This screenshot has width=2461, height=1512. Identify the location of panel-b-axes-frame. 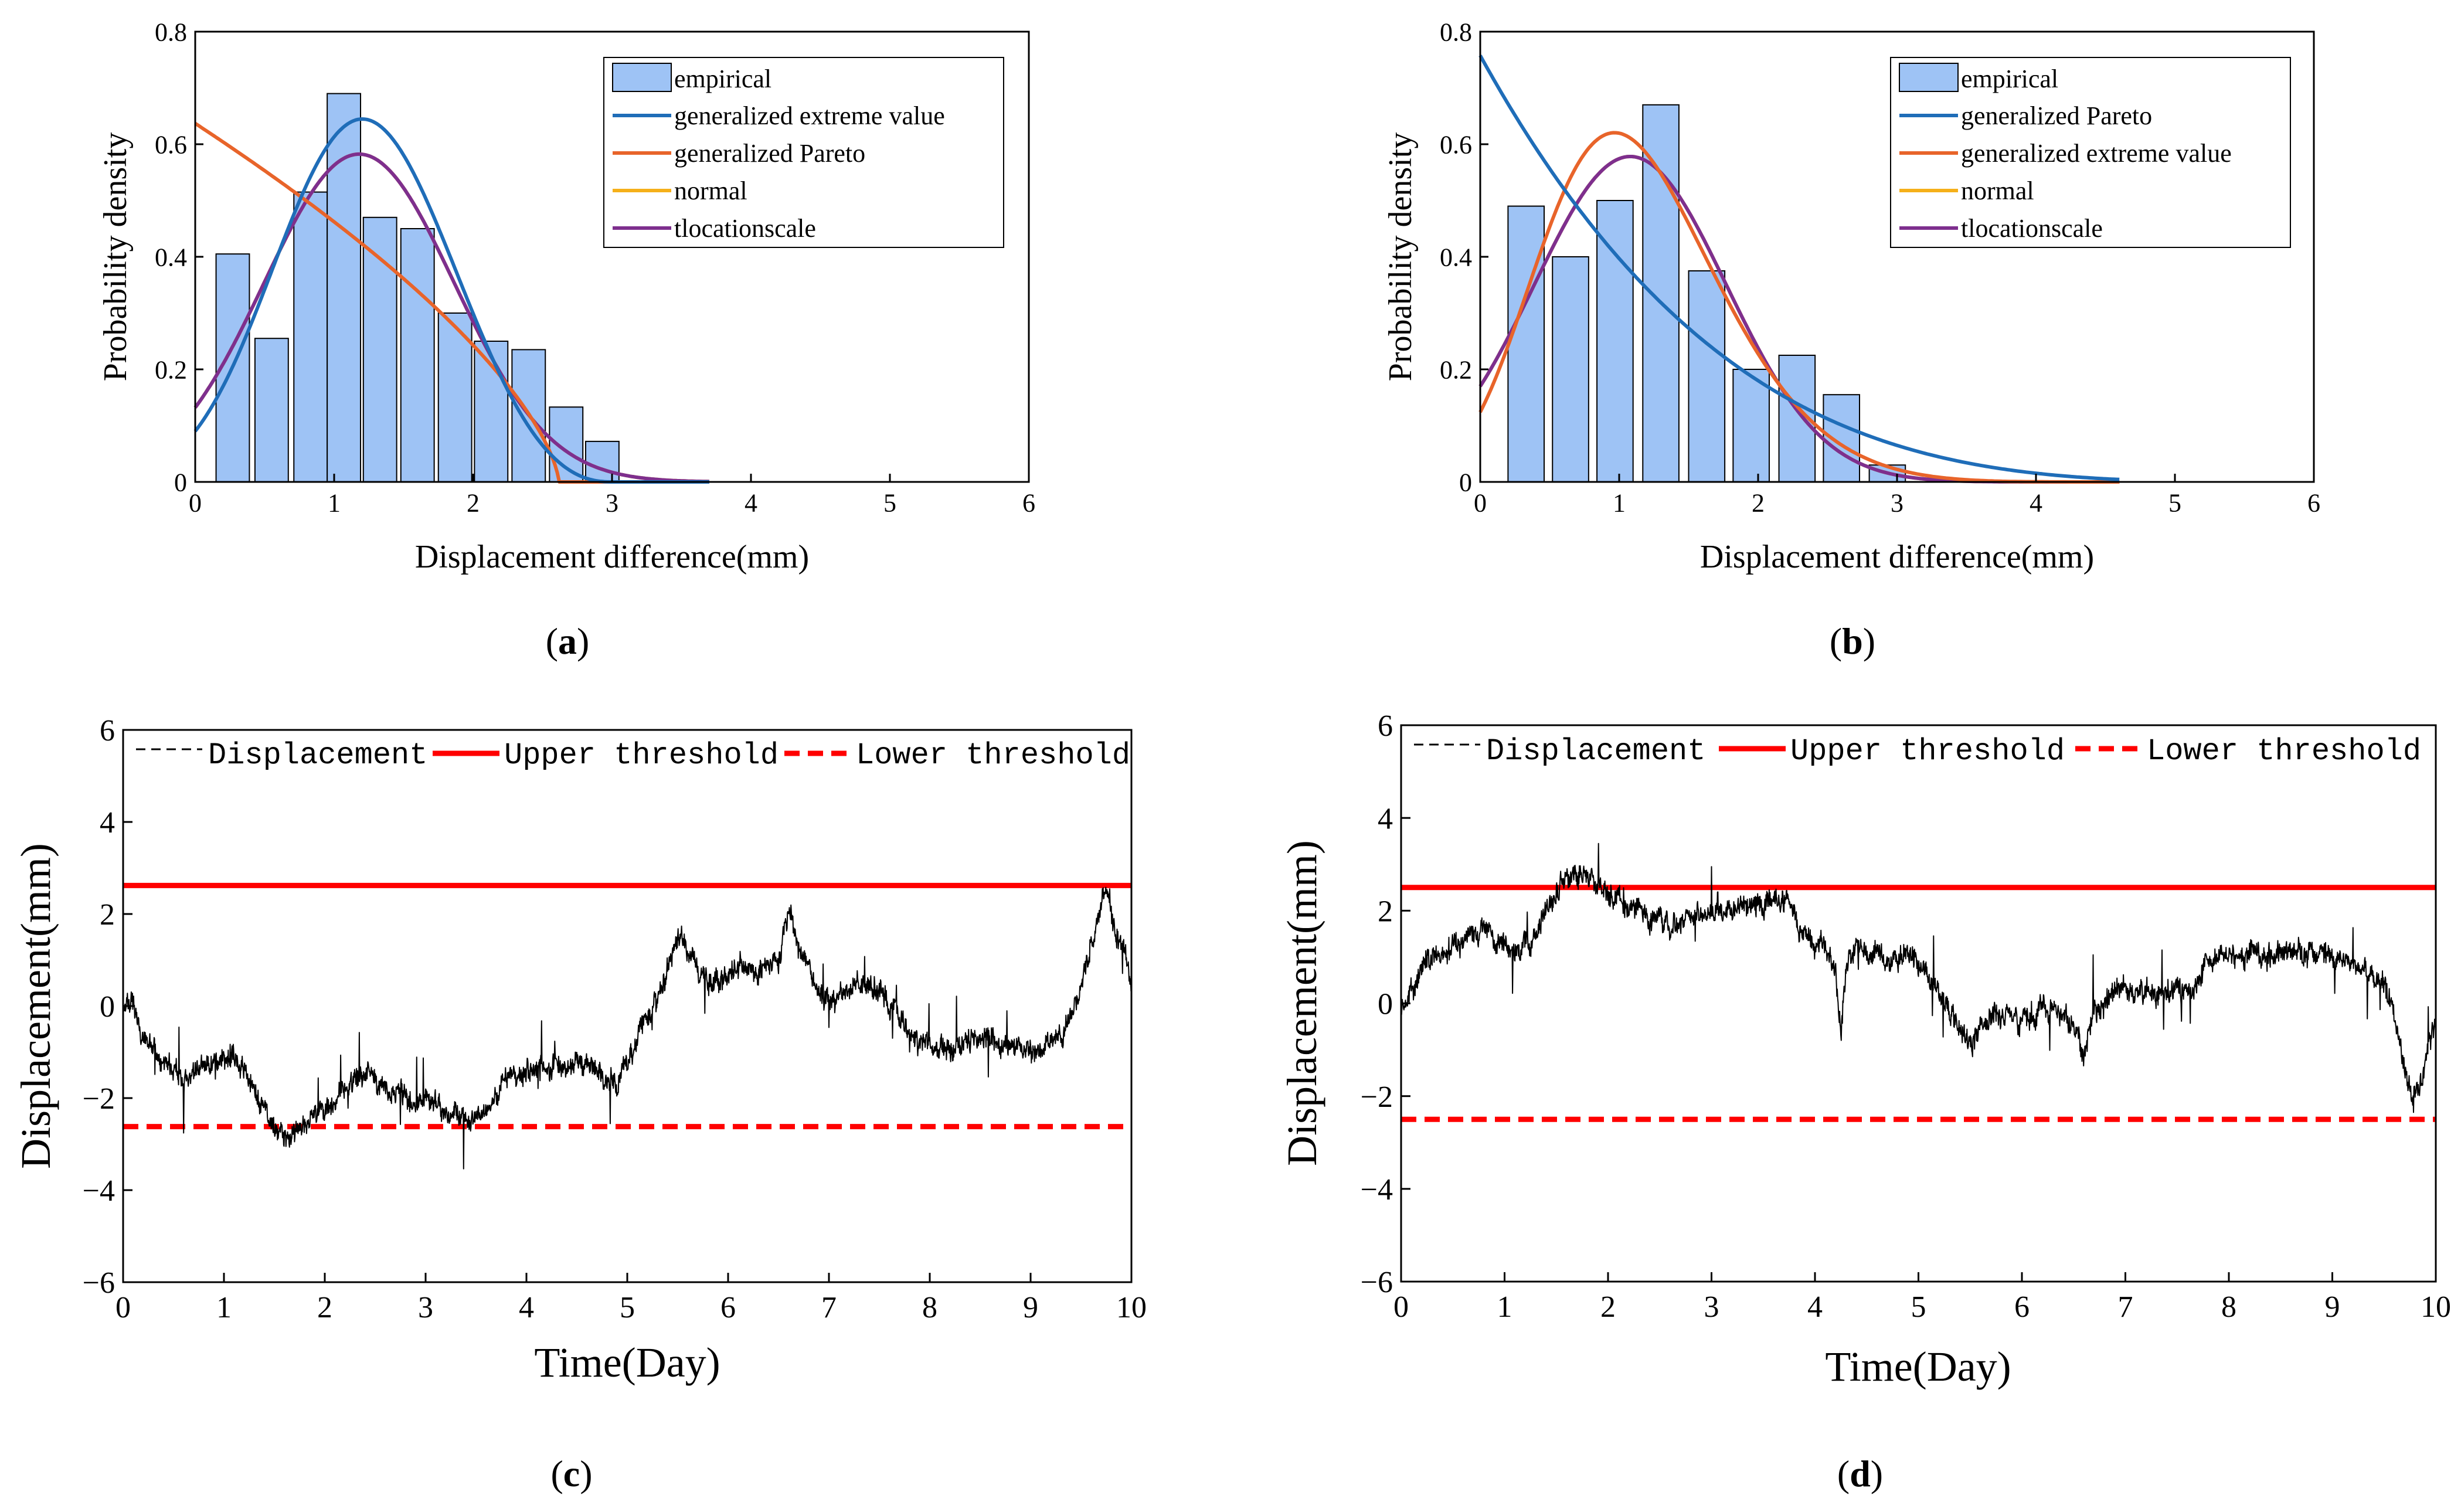
(1897, 256).